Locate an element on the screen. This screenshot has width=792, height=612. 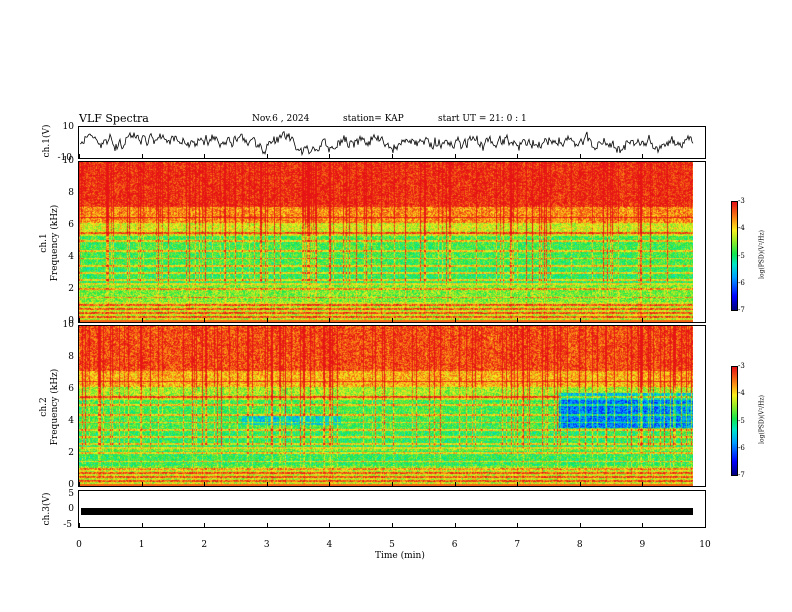
ch1-waveform-panel is located at coordinates (392, 142).